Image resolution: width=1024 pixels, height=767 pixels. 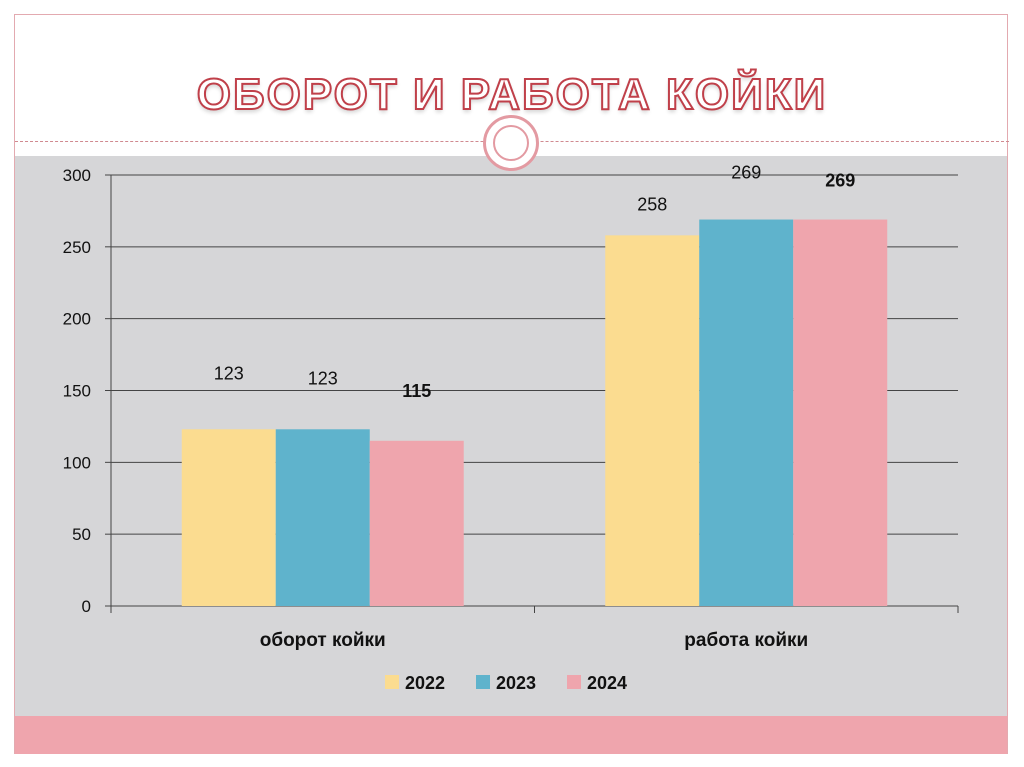 I want to click on category-label: работа койки, so click(x=746, y=640).